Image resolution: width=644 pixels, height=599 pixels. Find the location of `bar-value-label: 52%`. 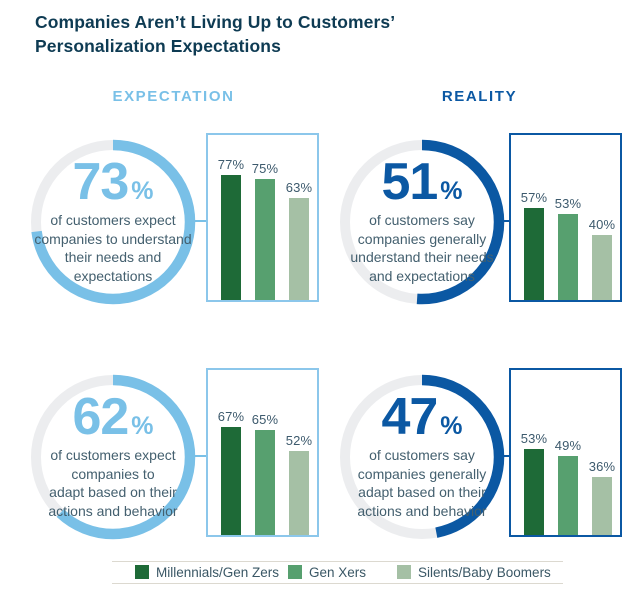

bar-value-label: 52% is located at coordinates (299, 440).